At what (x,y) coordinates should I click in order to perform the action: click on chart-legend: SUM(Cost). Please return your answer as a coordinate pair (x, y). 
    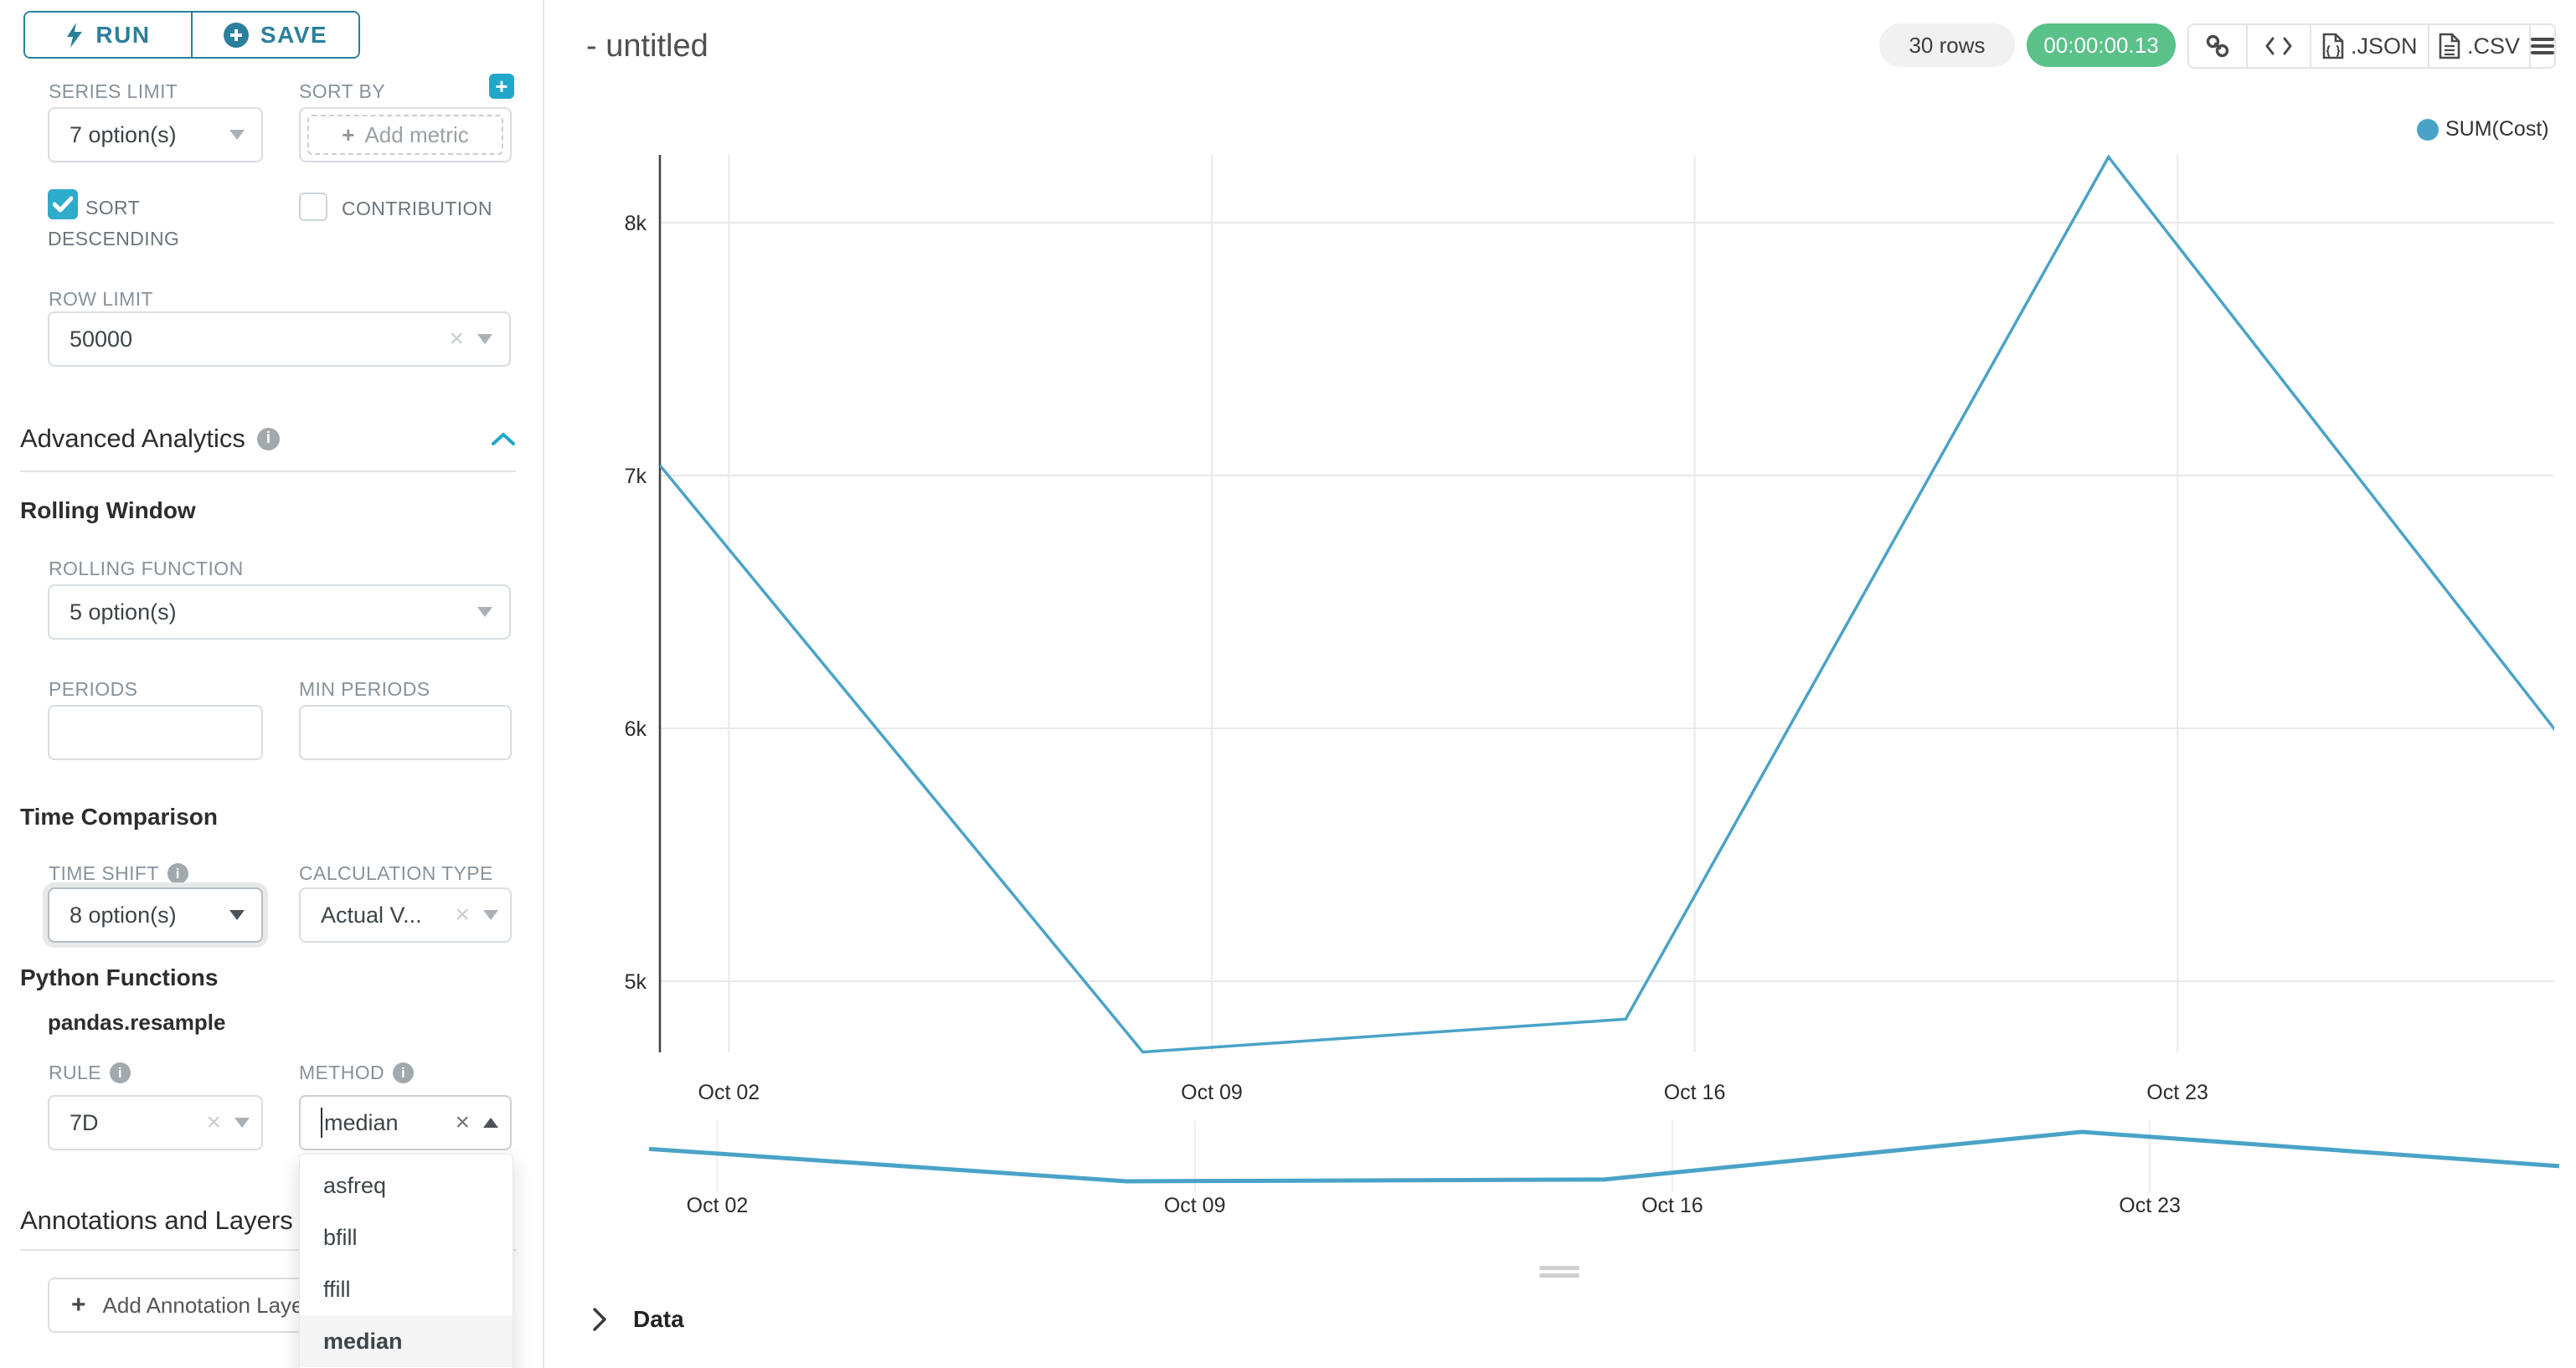
    Looking at the image, I should click on (2483, 129).